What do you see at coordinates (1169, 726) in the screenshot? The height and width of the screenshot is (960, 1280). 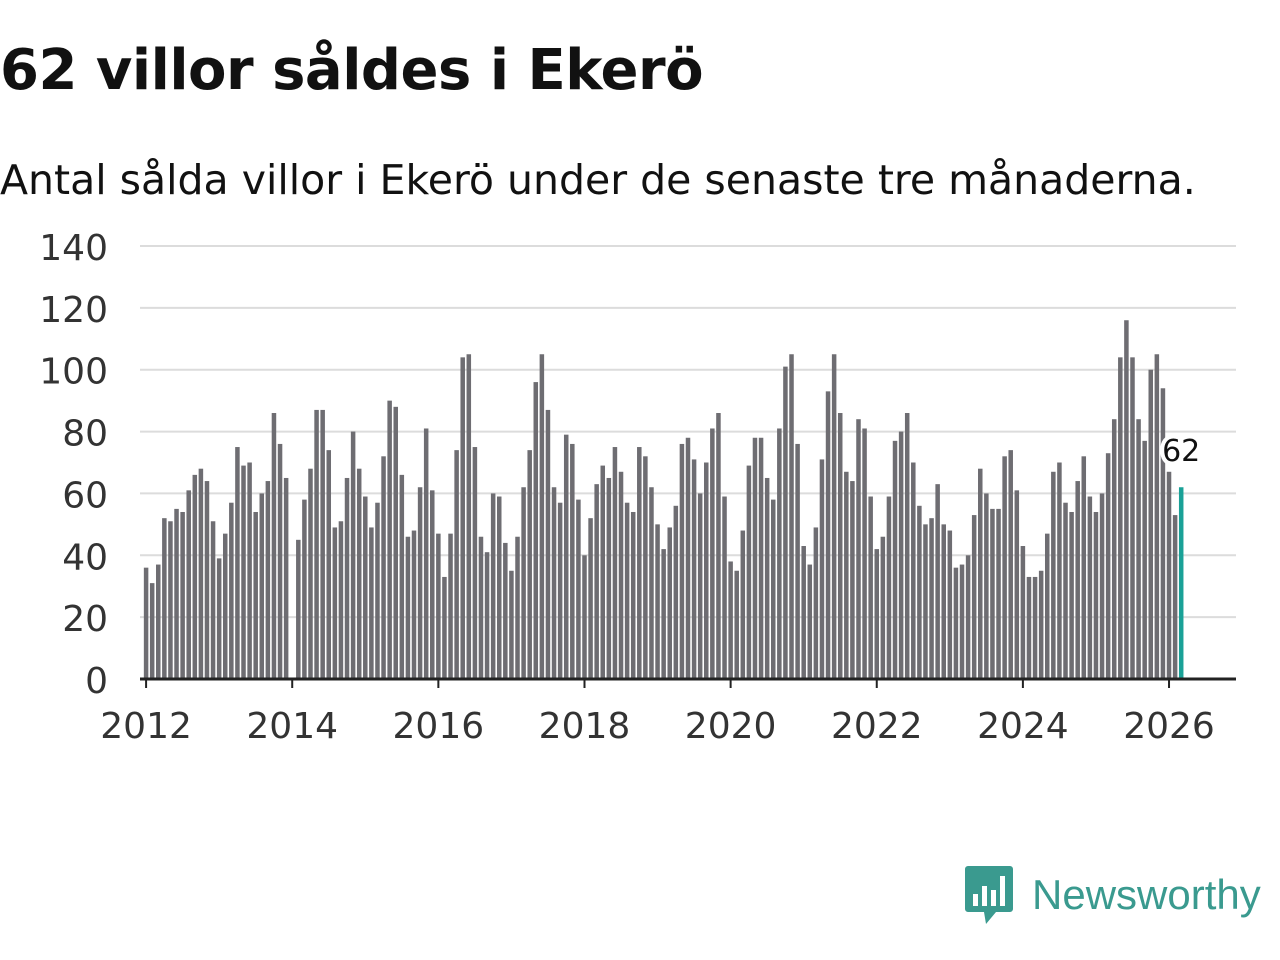 I see `x-tick-label: 2026` at bounding box center [1169, 726].